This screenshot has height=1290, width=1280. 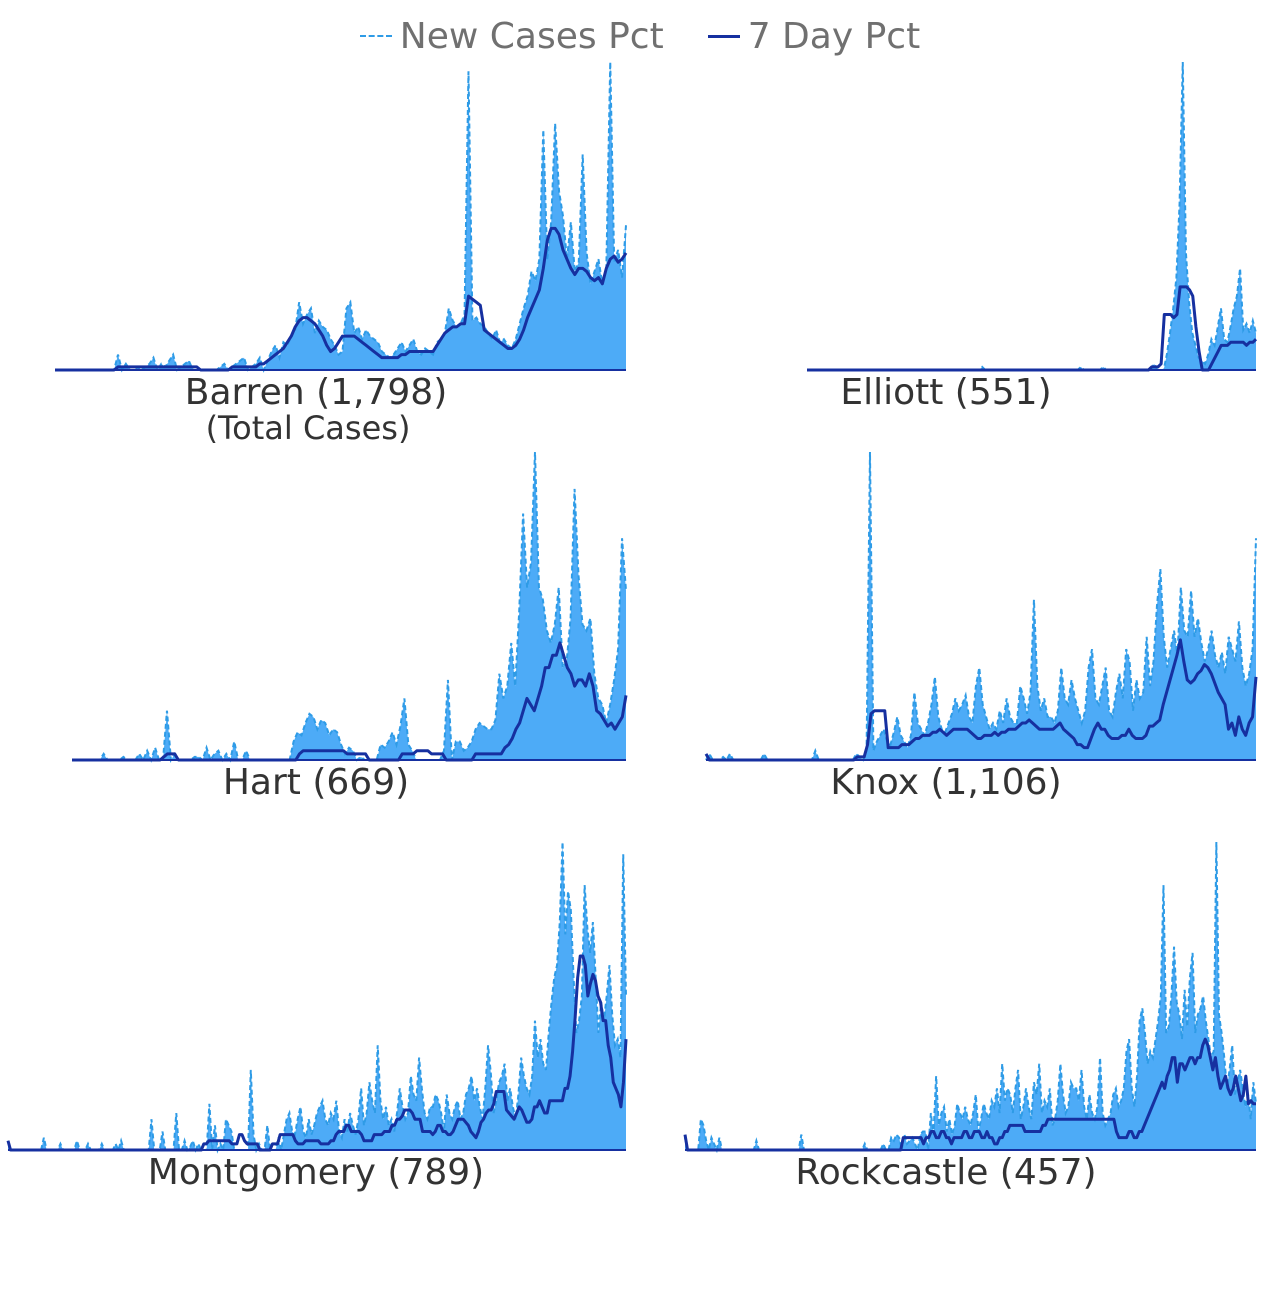 What do you see at coordinates (375, 36) in the screenshot?
I see `dashed-line-swatch-icon` at bounding box center [375, 36].